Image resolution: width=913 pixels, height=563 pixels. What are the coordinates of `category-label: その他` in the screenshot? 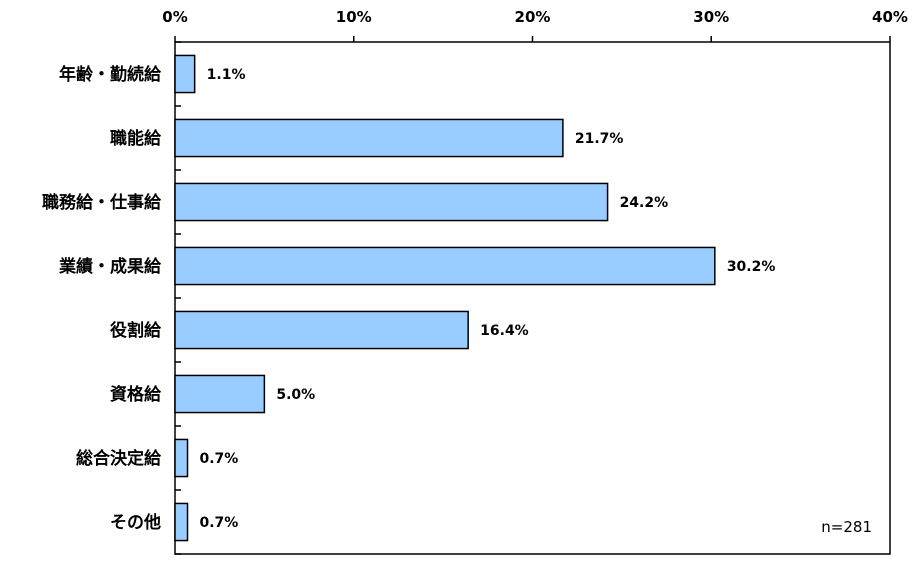 It's located at (135, 522).